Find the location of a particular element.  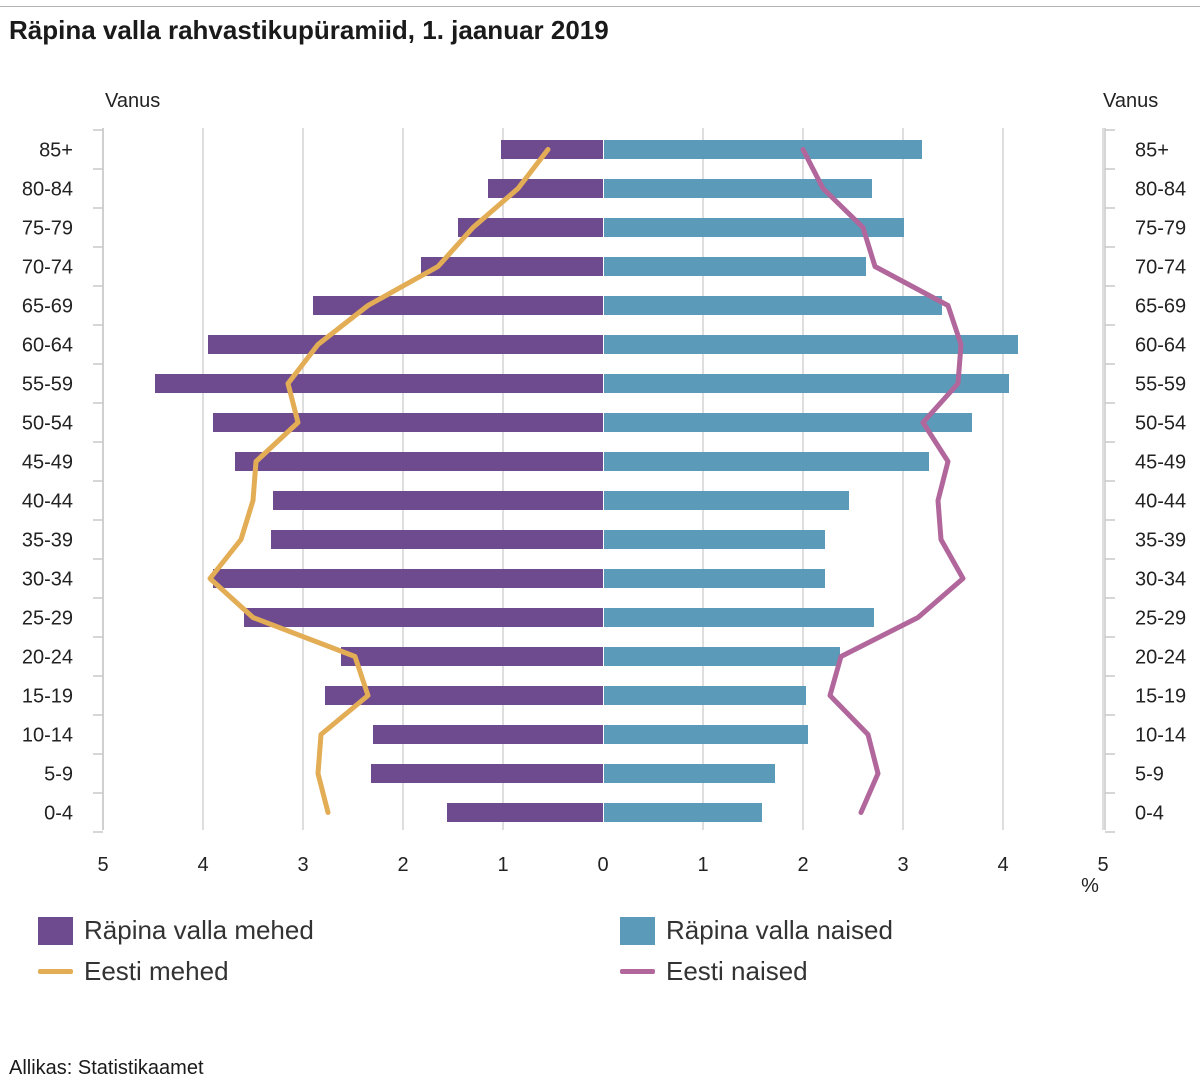

x-unit-label: % is located at coordinates (1090, 886).